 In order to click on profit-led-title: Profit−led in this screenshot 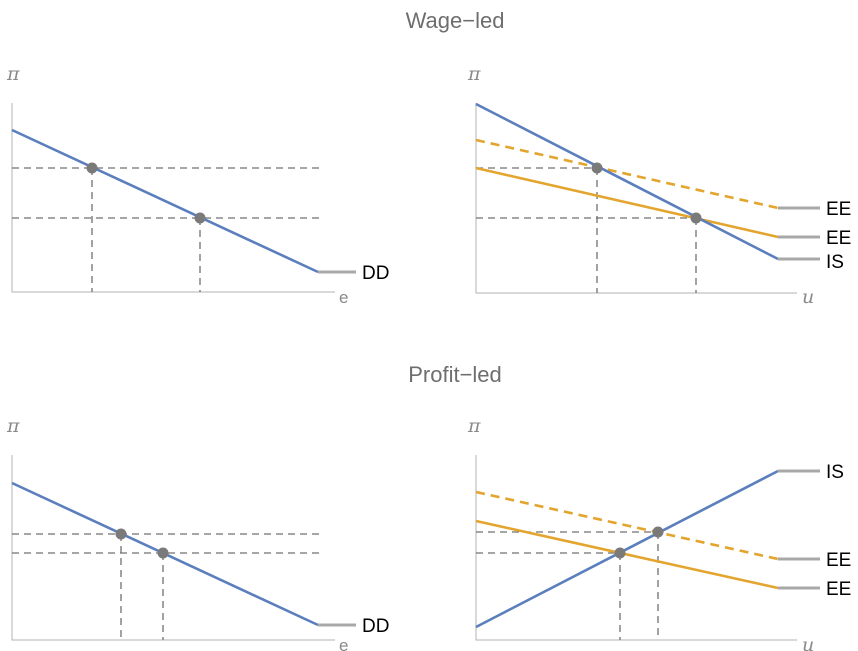, I will do `click(455, 374)`.